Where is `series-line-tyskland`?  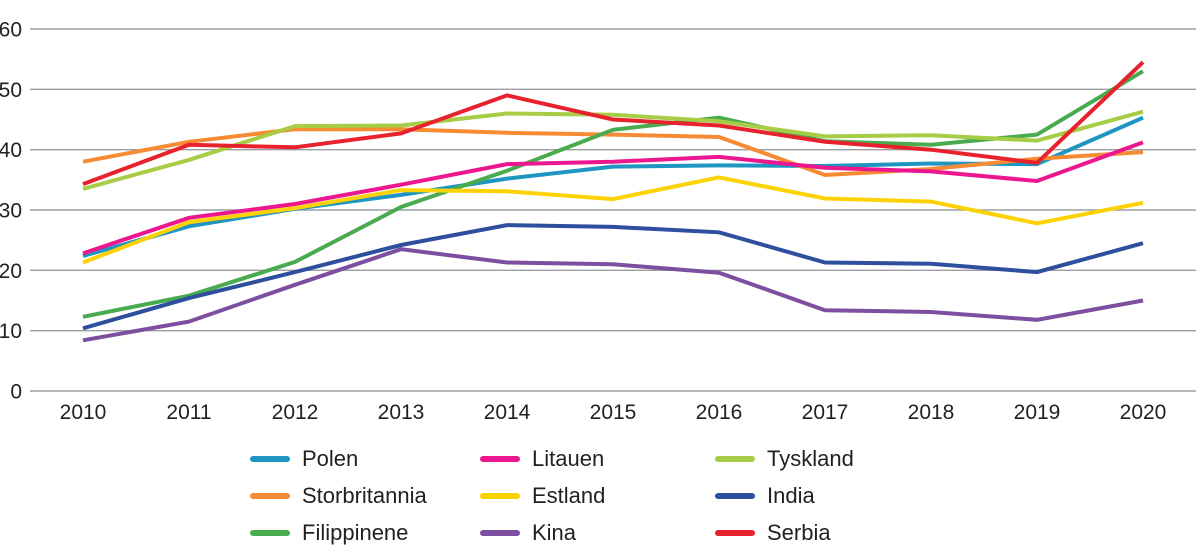 series-line-tyskland is located at coordinates (613, 150).